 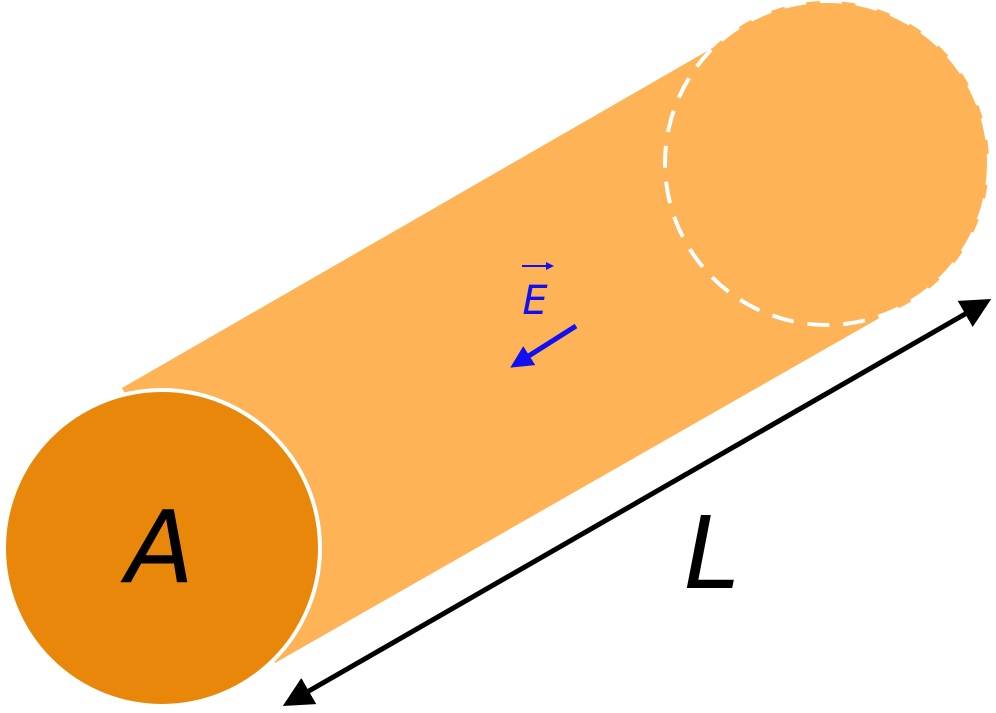 I want to click on back-face, so click(x=827, y=163).